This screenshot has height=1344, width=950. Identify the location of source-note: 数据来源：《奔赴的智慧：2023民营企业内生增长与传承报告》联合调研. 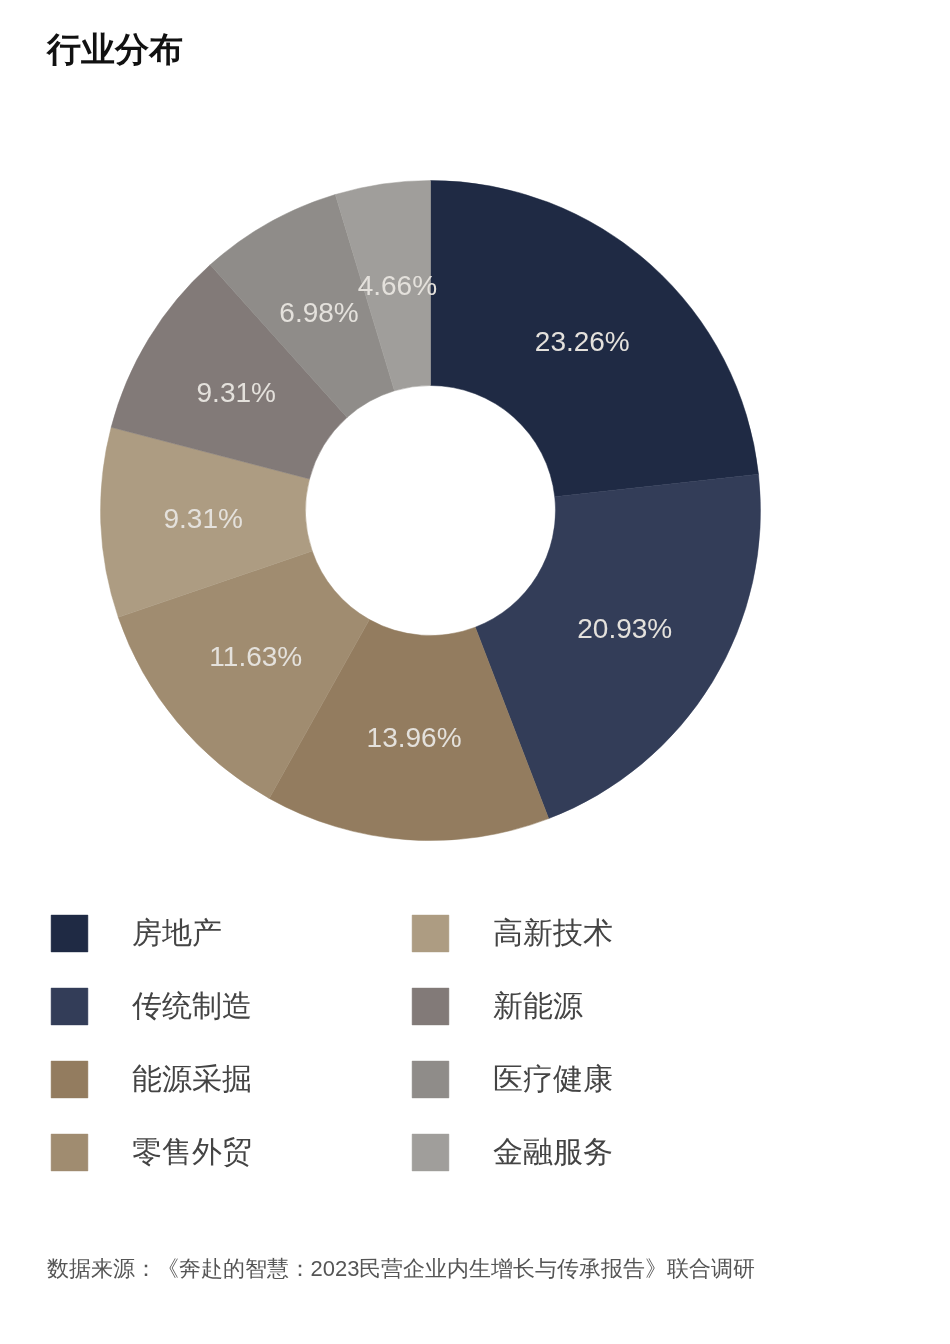
(401, 1268).